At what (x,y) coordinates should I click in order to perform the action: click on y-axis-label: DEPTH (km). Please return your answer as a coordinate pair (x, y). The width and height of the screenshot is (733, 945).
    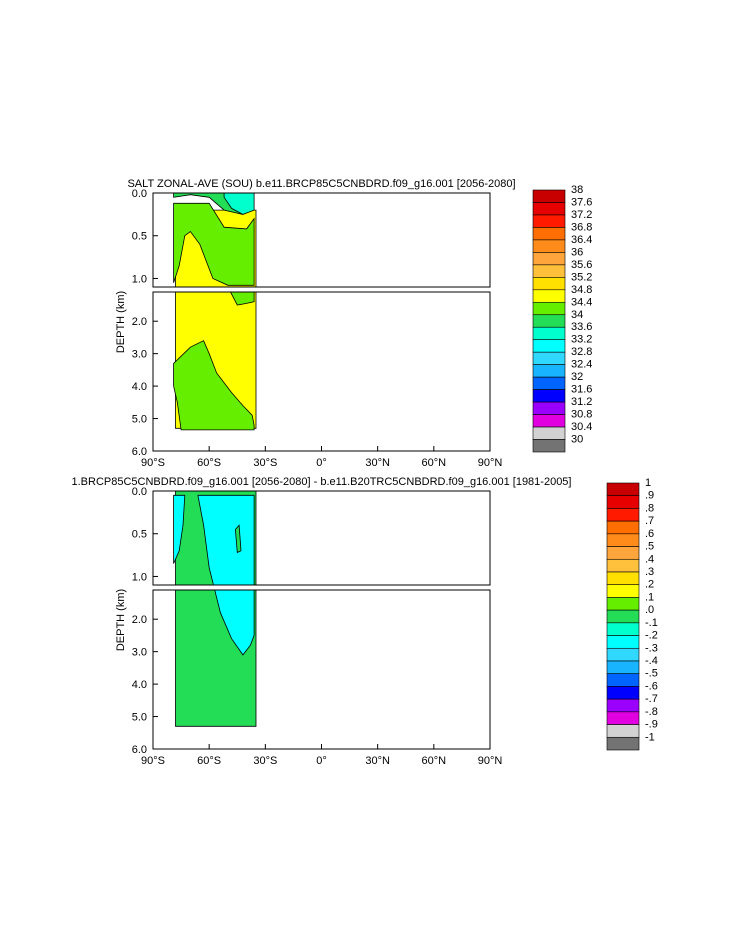
    Looking at the image, I should click on (121, 322).